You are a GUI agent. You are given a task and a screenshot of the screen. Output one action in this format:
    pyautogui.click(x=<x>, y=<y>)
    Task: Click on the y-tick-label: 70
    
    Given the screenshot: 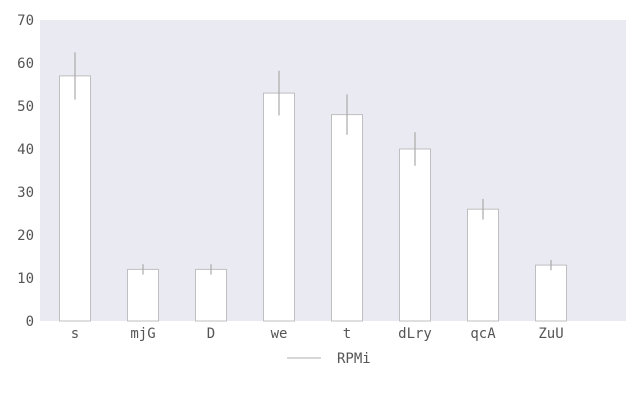 What is the action you would take?
    pyautogui.click(x=25, y=21)
    